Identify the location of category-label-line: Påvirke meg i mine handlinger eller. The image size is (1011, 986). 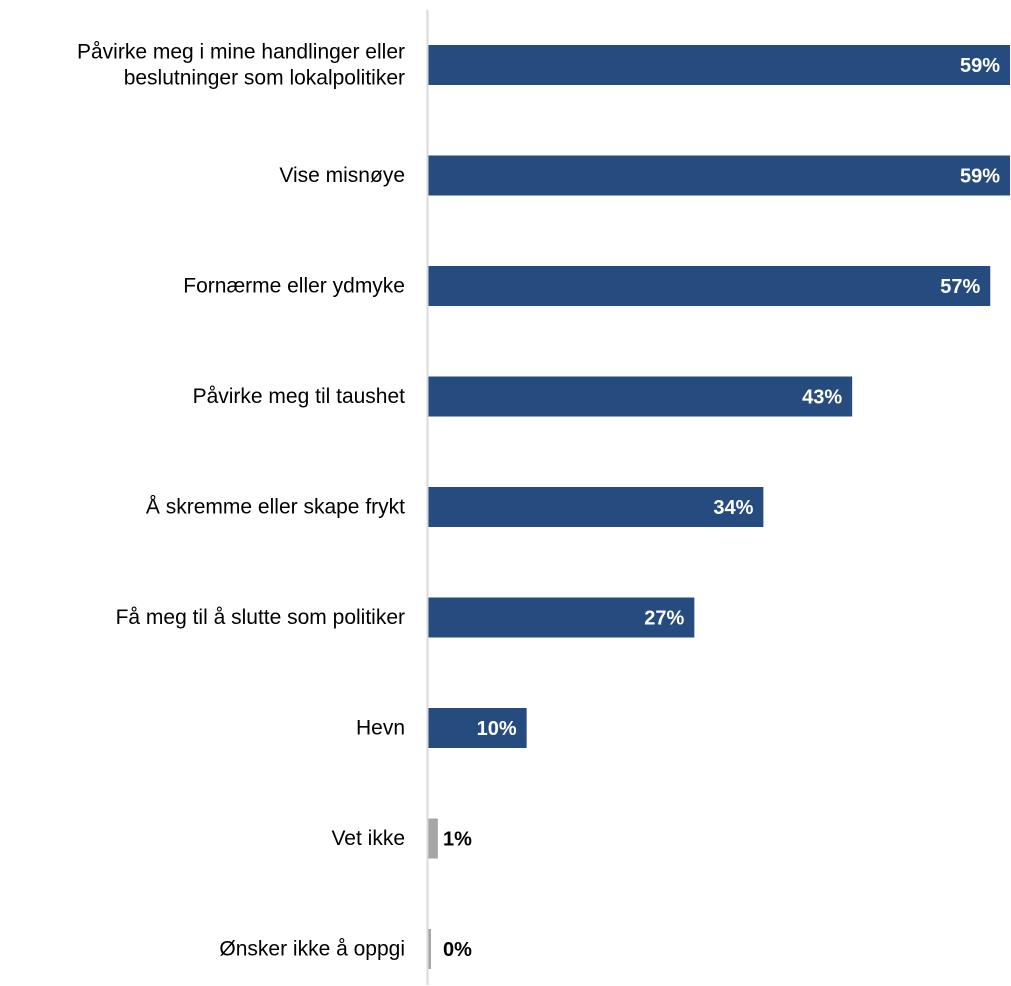
(241, 52).